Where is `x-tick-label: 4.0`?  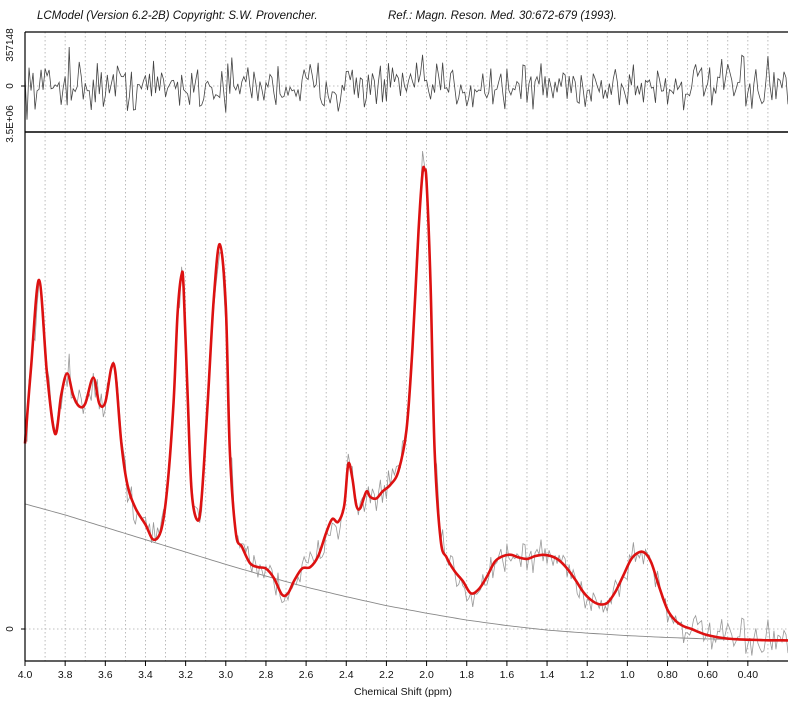
x-tick-label: 4.0 is located at coordinates (25, 675).